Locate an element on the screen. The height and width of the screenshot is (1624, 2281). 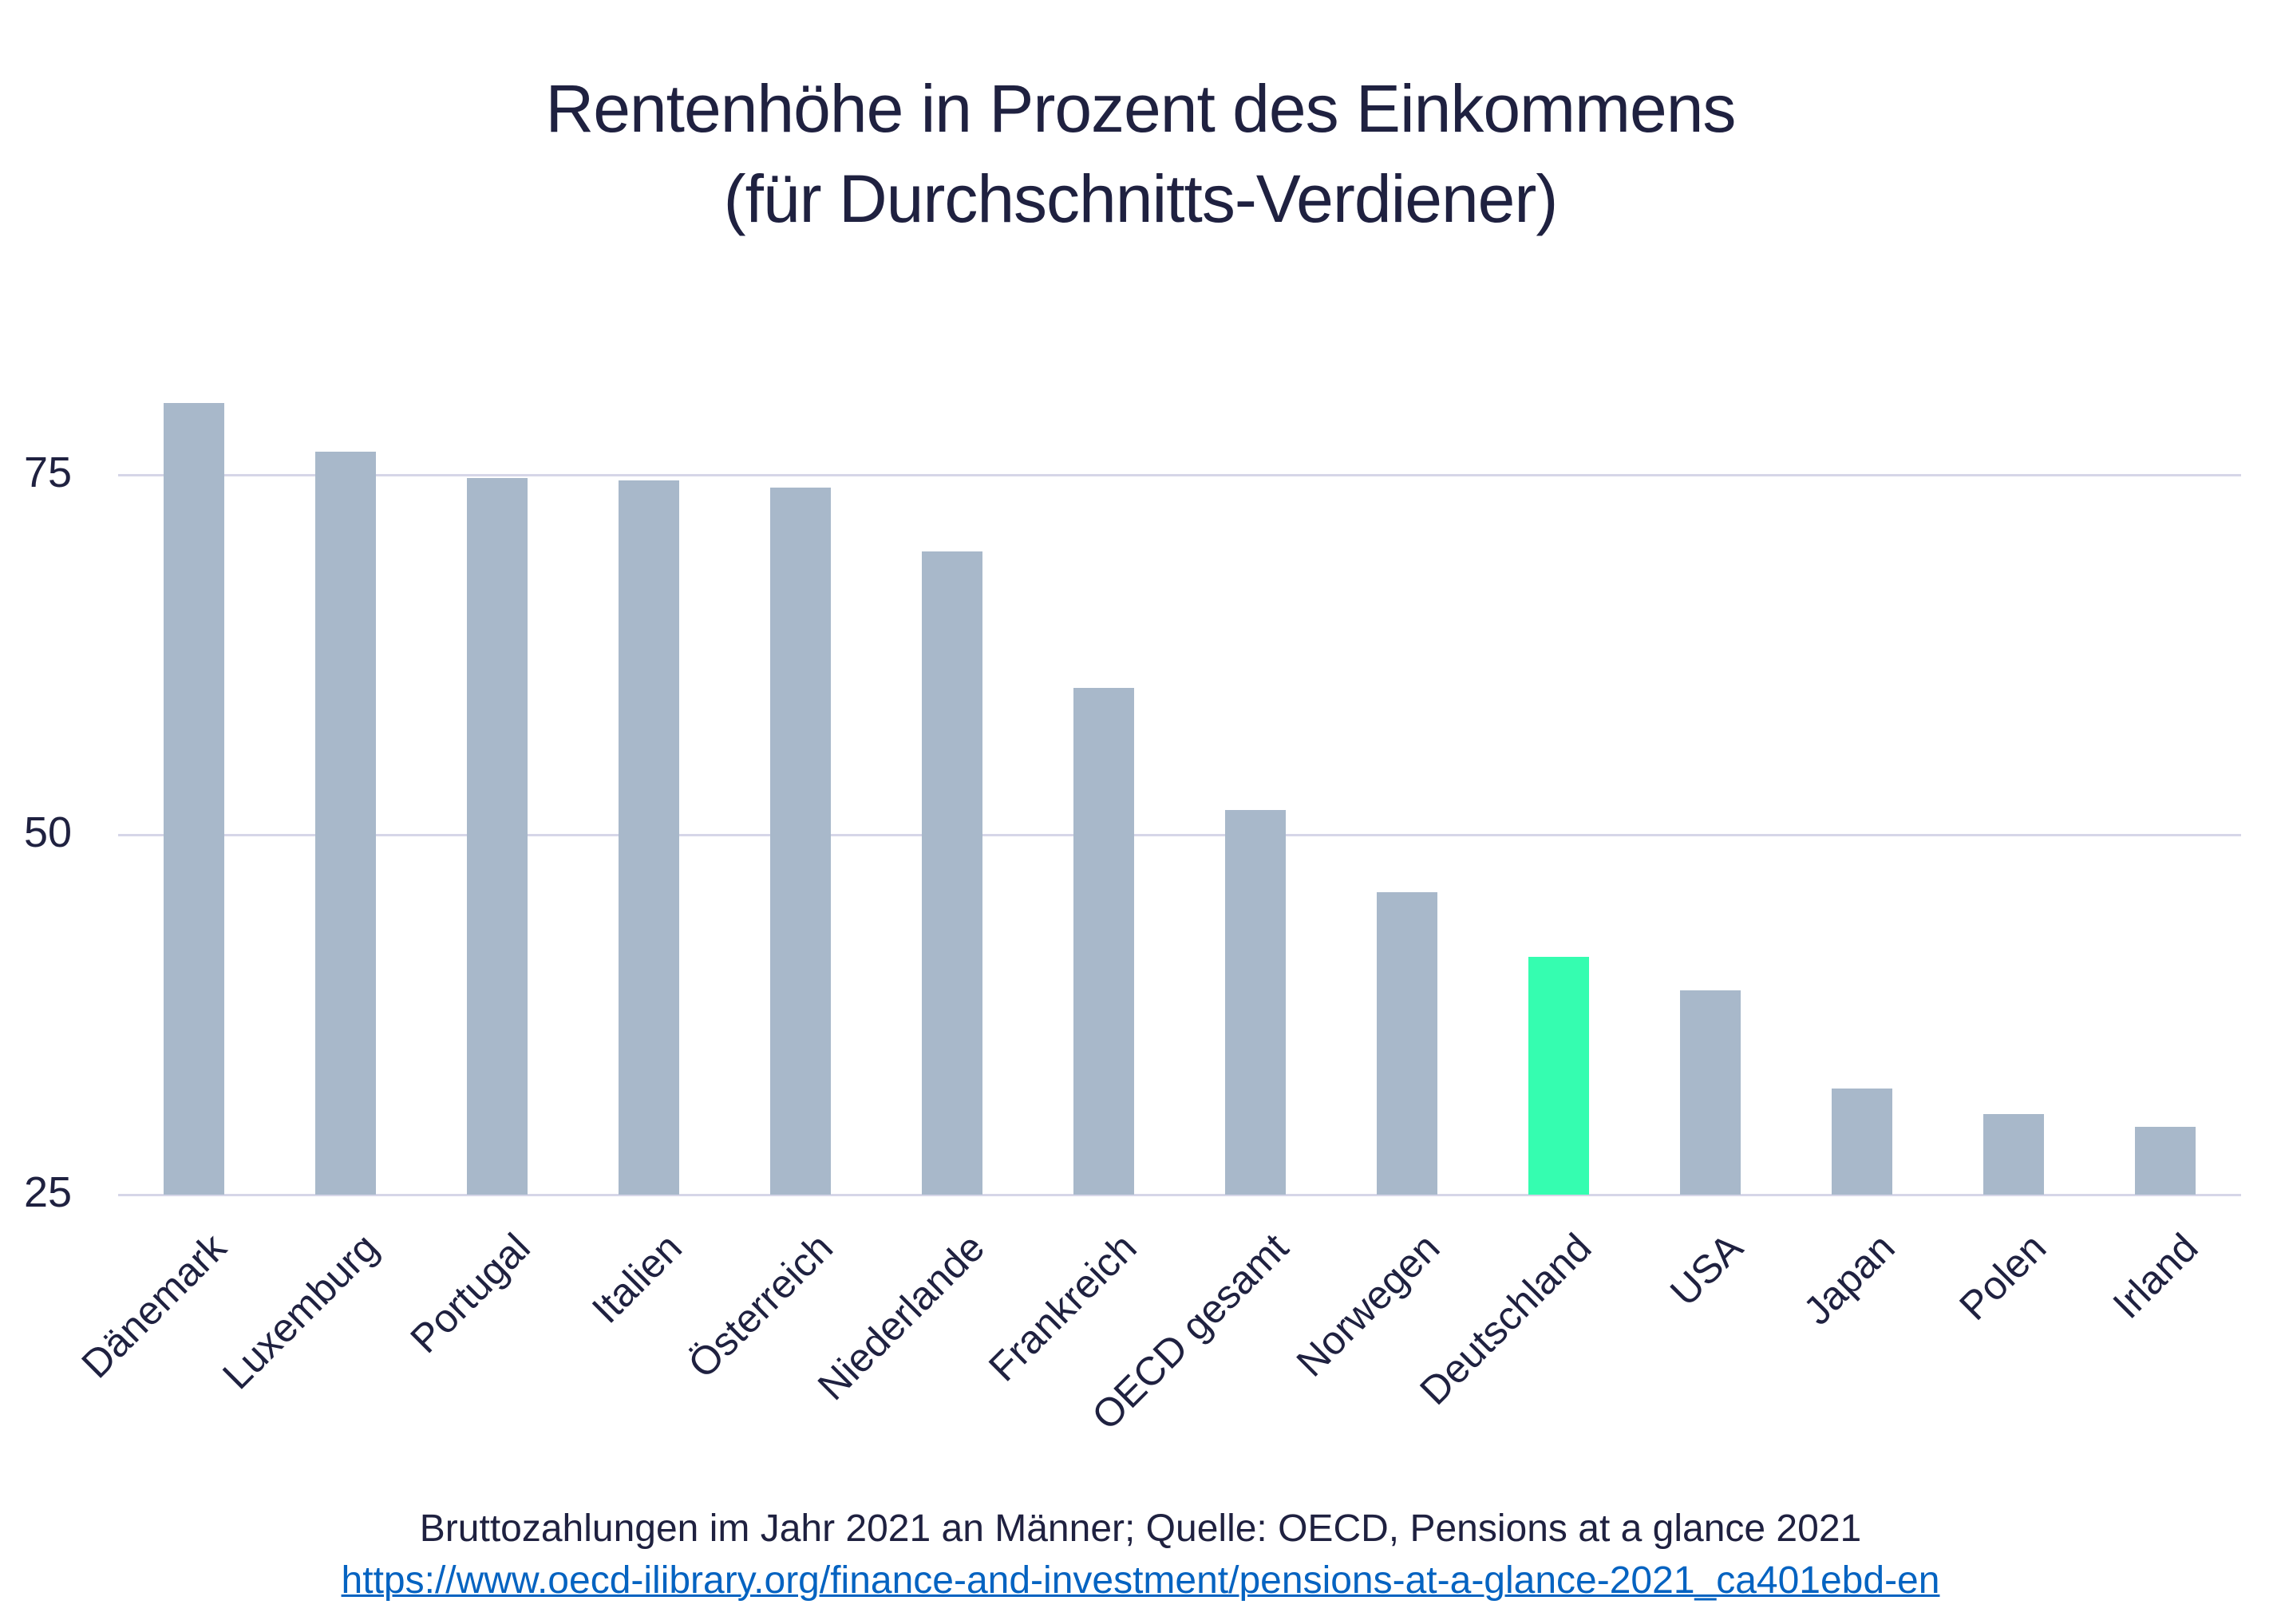
chart-title-line-1: Rentenhöhe in Prozent des Einkommens is located at coordinates (1141, 108).